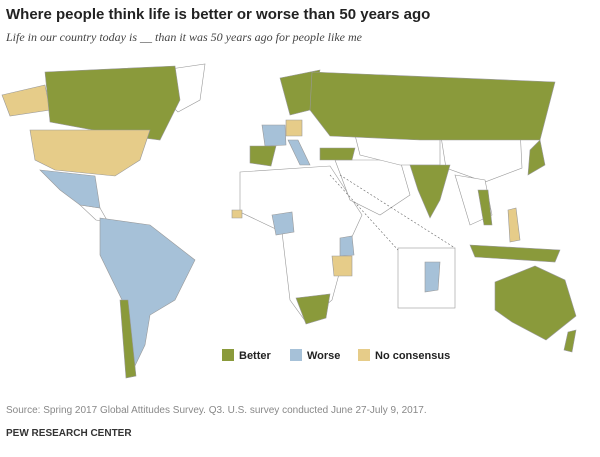  Describe the element at coordinates (485, 207) in the screenshot. I see `vietnam` at that location.